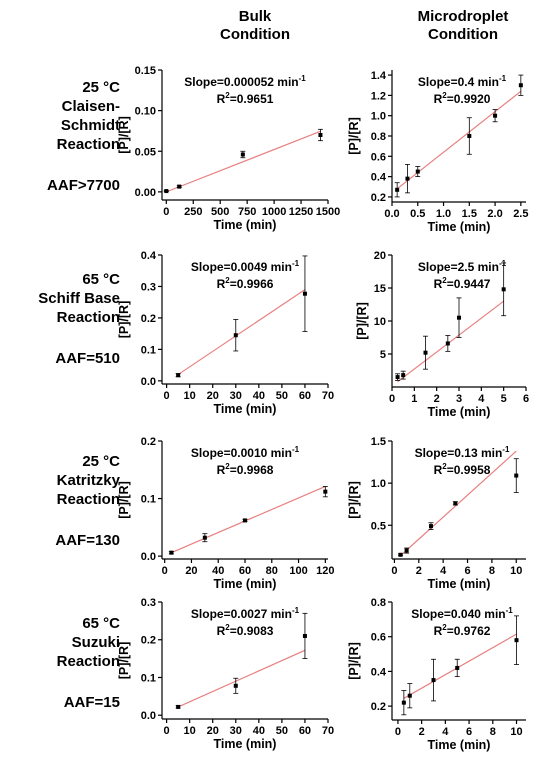 The width and height of the screenshot is (558, 770). What do you see at coordinates (245, 452) in the screenshot?
I see `slope-annotation: Slope=0.0010 min-1` at bounding box center [245, 452].